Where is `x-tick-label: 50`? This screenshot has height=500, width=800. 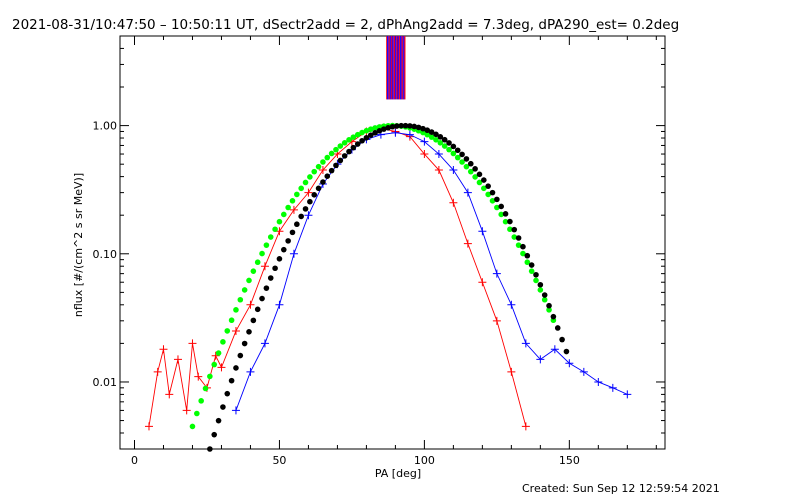
x-tick-label: 50 is located at coordinates (279, 460).